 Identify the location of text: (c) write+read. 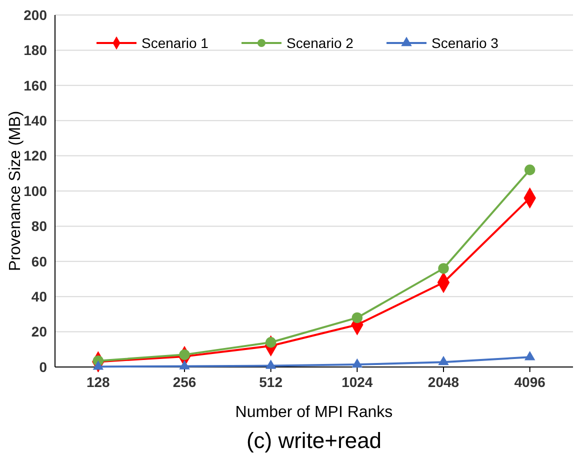
(314, 440).